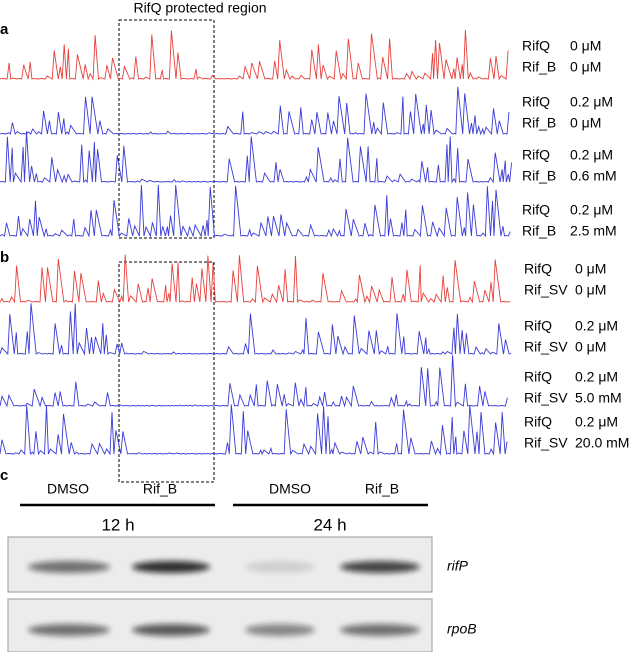 The height and width of the screenshot is (657, 638). What do you see at coordinates (598, 398) in the screenshot?
I see `row-label: 5.0 mM` at bounding box center [598, 398].